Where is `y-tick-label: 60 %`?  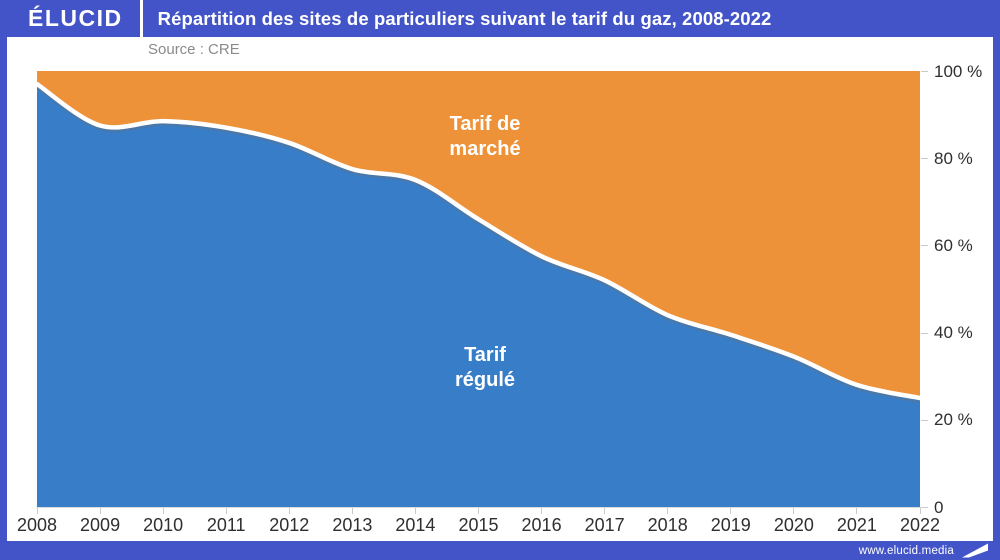 y-tick-label: 60 % is located at coordinates (953, 245).